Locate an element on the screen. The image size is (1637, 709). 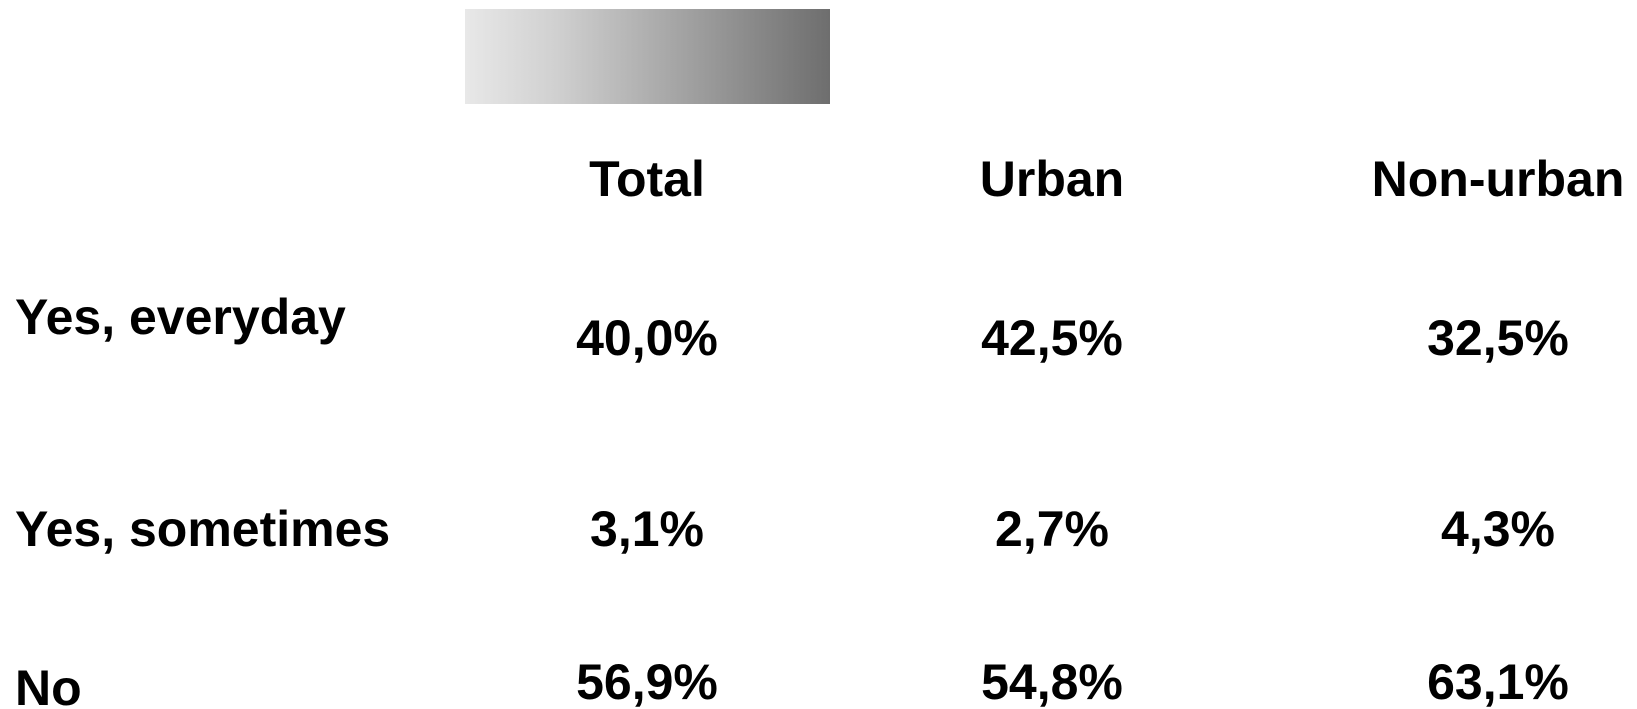
gradient-banner is located at coordinates (647, 56).